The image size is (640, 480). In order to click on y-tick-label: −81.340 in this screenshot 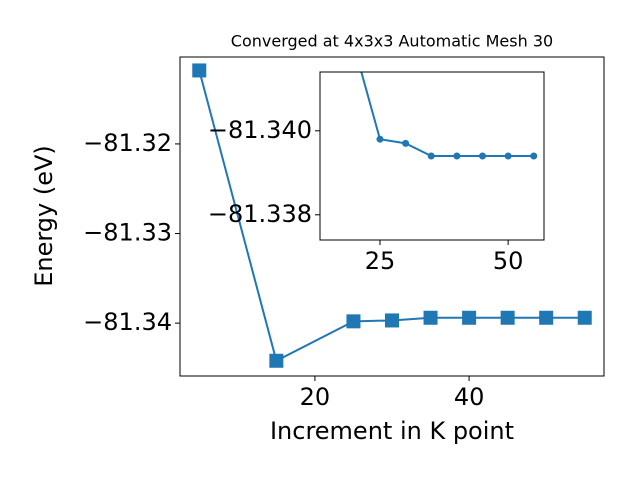, I will do `click(260, 130)`.